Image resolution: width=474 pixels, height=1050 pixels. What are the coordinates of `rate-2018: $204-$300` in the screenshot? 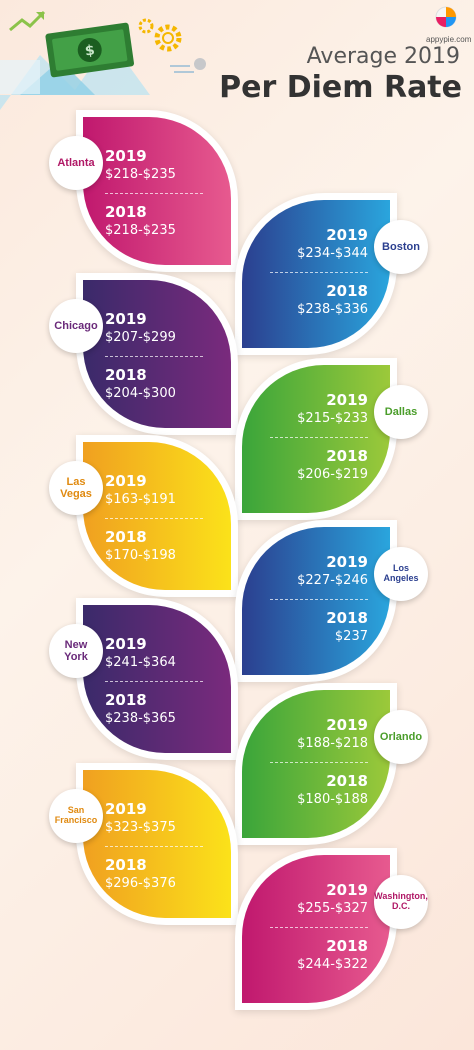 It's located at (140, 393).